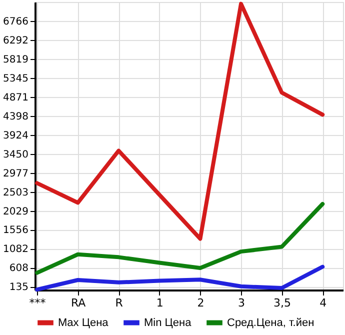 The height and width of the screenshot is (335, 345). What do you see at coordinates (15, 136) in the screenshot?
I see `y-tick-label: 3924` at bounding box center [15, 136].